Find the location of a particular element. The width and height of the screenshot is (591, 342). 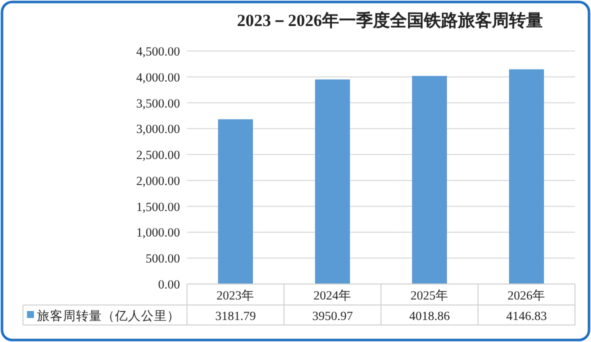

y-tick-label: 4,000.00 is located at coordinates (158, 77).